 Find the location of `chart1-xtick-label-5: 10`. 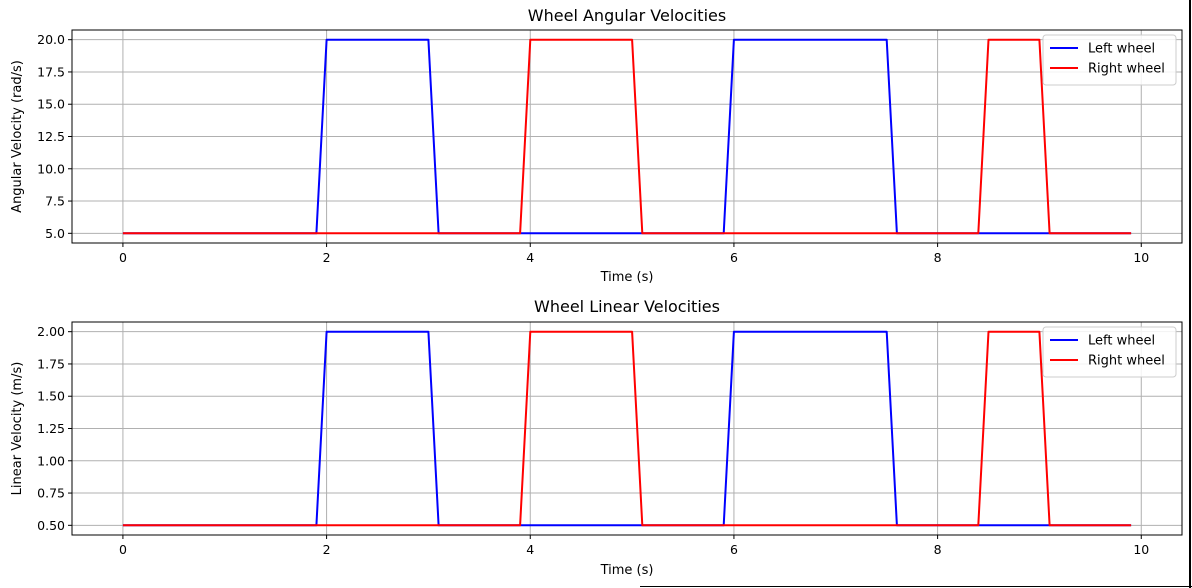

chart1-xtick-label-5: 10 is located at coordinates (1141, 549).